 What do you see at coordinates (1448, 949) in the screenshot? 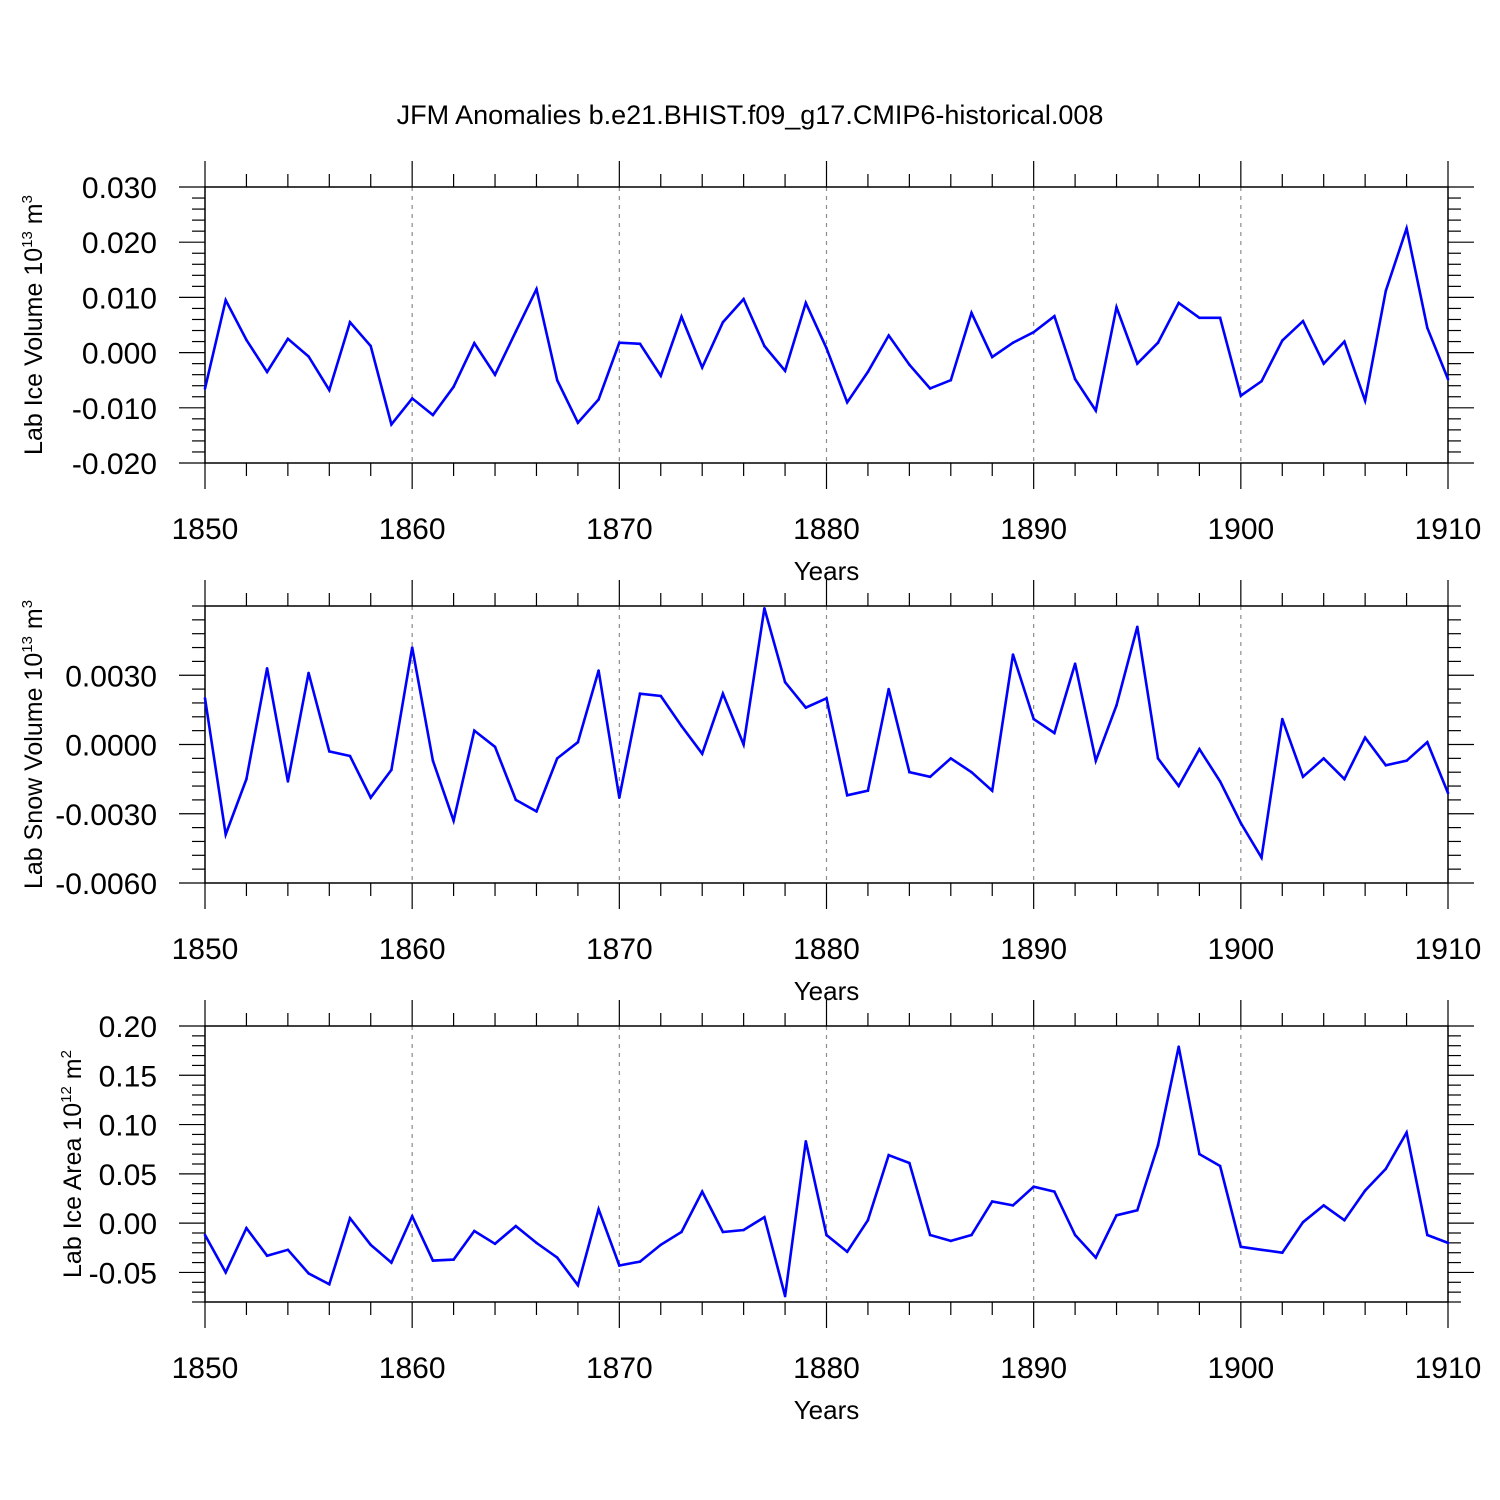
I see `x-tick-label: 1910` at bounding box center [1448, 949].